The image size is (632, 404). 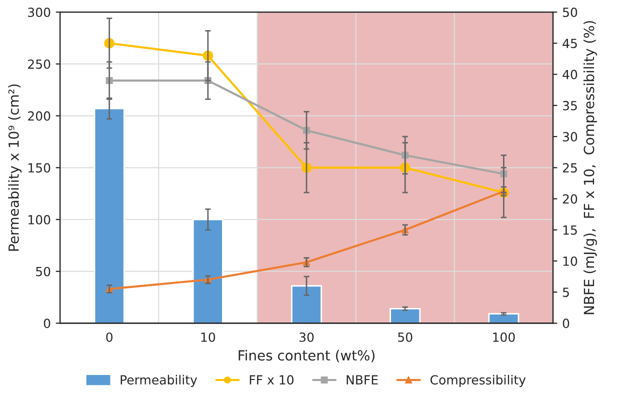 What do you see at coordinates (307, 337) in the screenshot?
I see `x-tick-label: 30` at bounding box center [307, 337].